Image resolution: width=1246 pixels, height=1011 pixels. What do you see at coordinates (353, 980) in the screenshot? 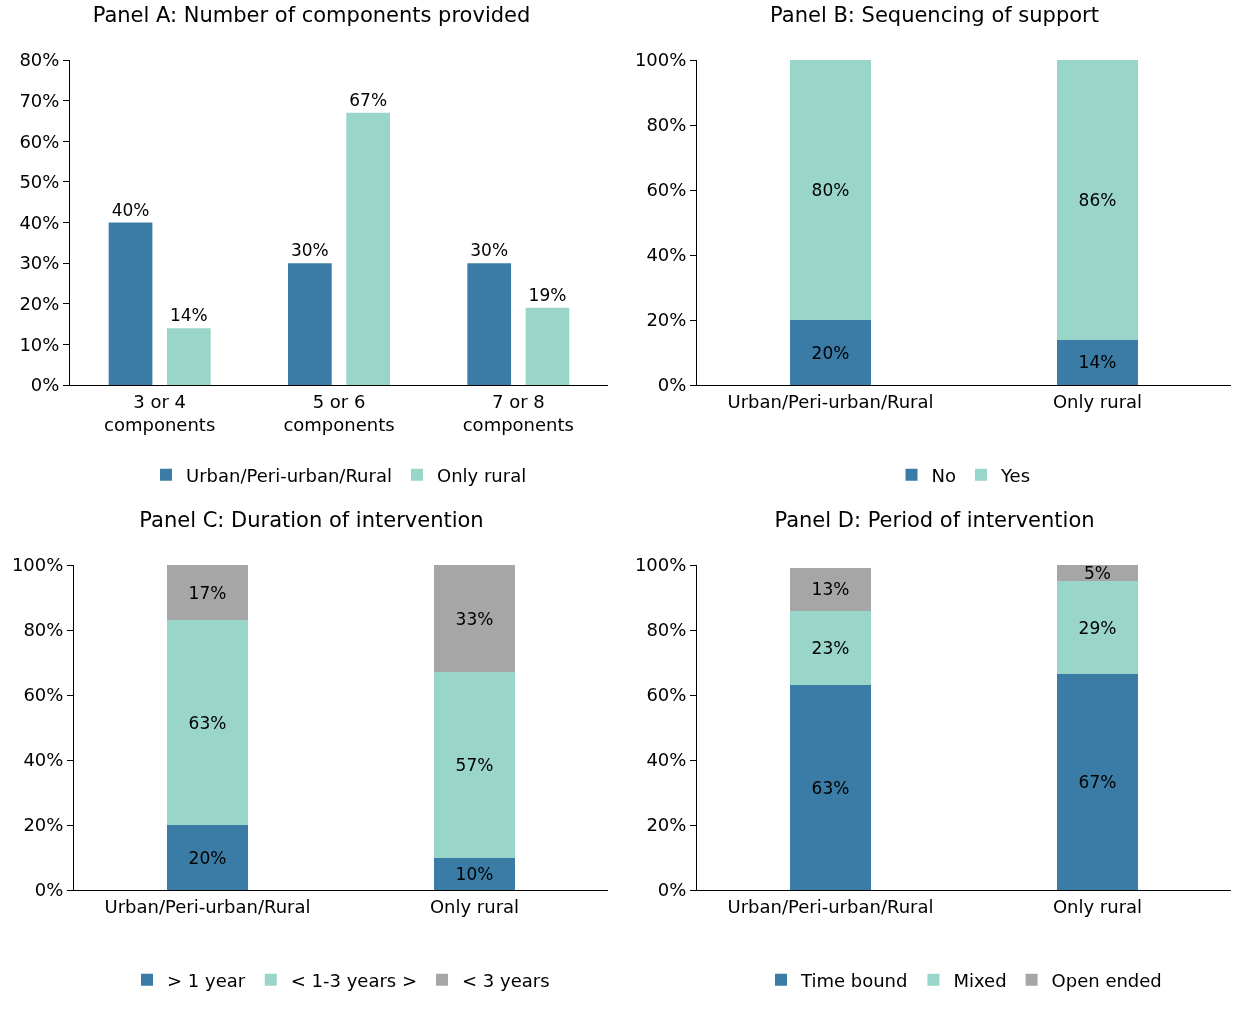
I see `legend-label: < 1-3 years >` at bounding box center [353, 980].